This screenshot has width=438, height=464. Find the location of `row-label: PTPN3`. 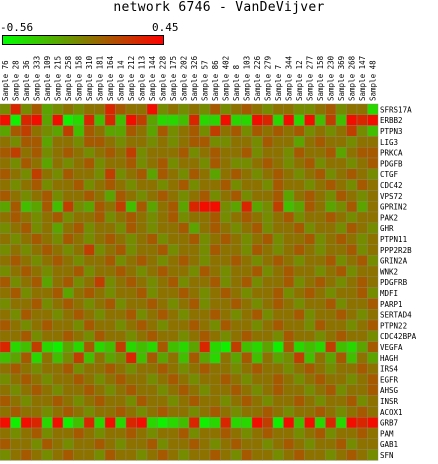

row-label: PTPN3 is located at coordinates (391, 131).